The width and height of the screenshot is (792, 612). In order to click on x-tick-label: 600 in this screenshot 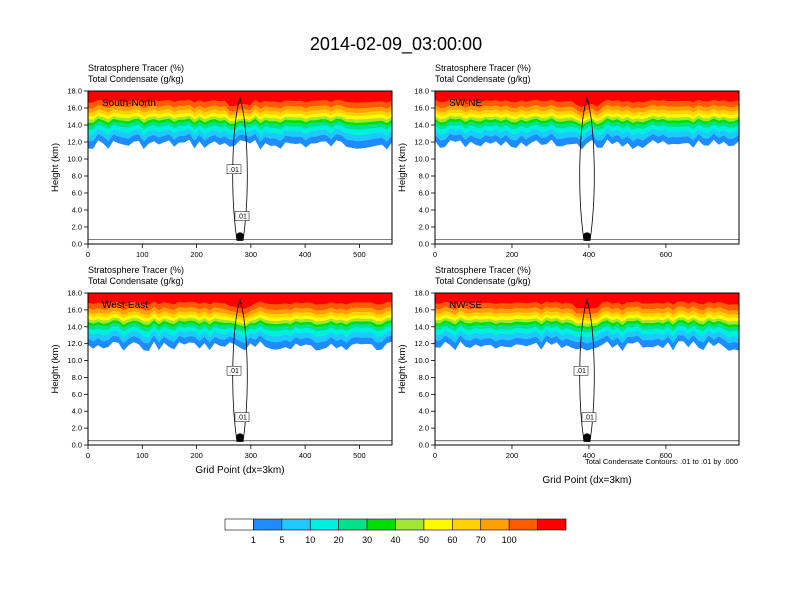, I will do `click(666, 455)`.